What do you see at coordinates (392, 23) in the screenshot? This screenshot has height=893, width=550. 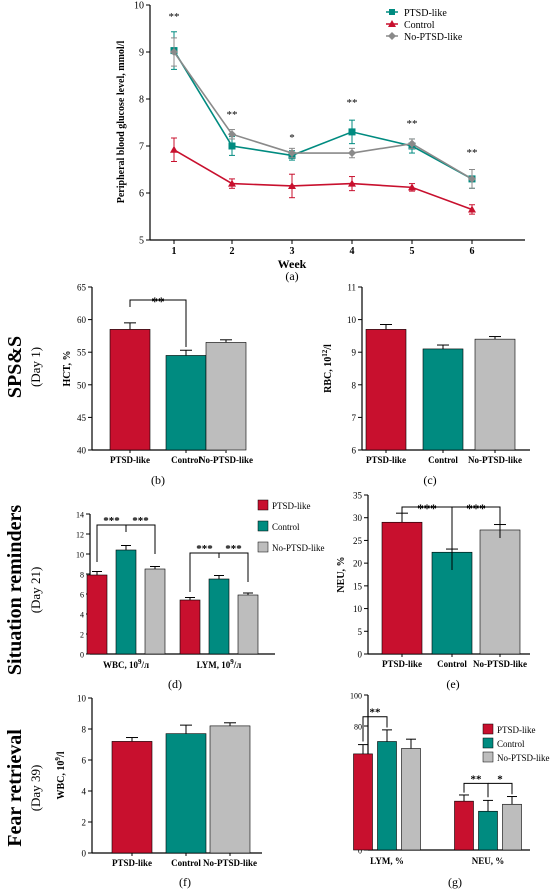 I see `legend-marker-control` at bounding box center [392, 23].